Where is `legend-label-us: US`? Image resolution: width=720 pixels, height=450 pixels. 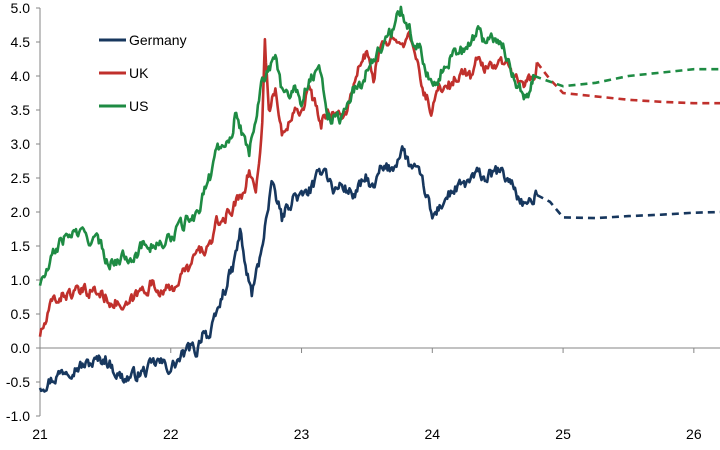 legend-label-us: US is located at coordinates (138, 106).